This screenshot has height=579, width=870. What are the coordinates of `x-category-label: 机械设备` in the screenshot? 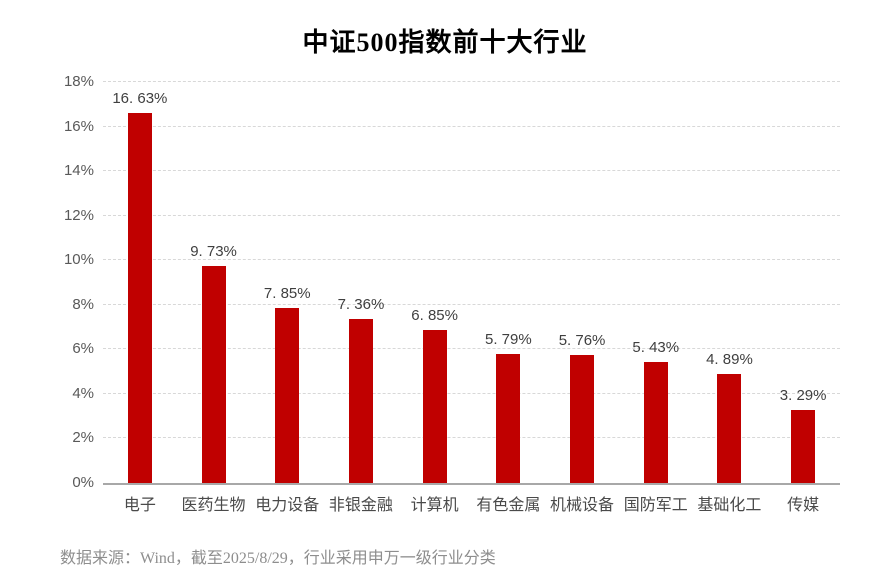 It's located at (582, 505).